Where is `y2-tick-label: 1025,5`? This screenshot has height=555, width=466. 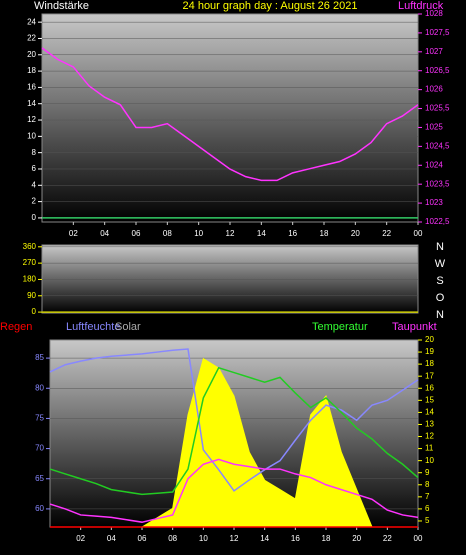 y2-tick-label: 1025,5 is located at coordinates (437, 108).